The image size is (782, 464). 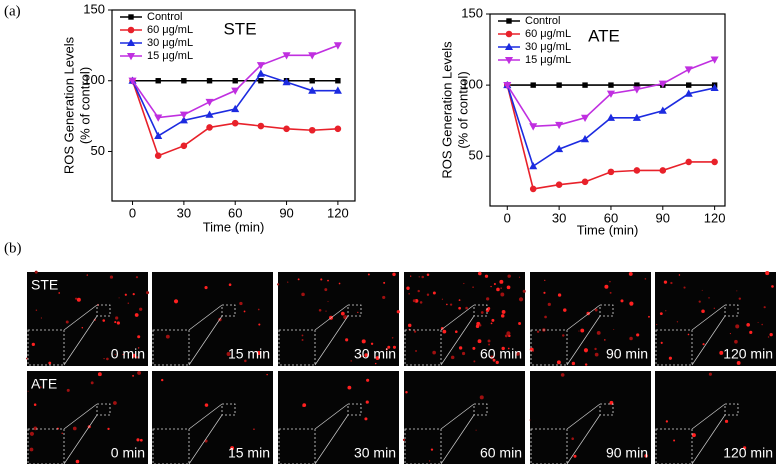 What do you see at coordinates (627, 453) in the screenshot?
I see `time-label: 90 min` at bounding box center [627, 453].